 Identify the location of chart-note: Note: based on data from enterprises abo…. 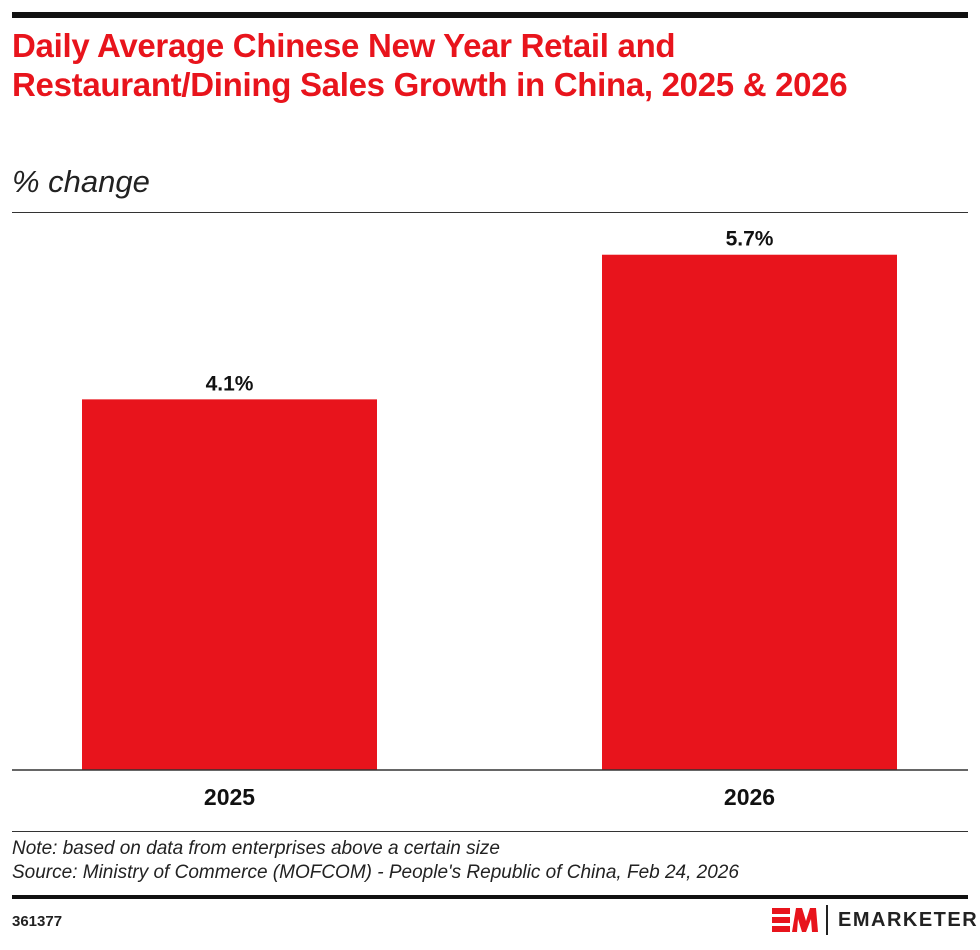
(256, 848).